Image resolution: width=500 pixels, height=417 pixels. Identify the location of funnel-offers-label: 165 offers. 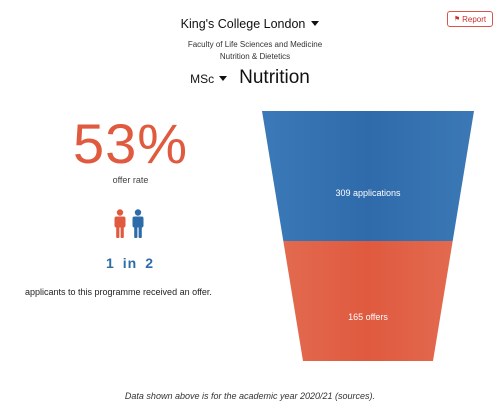
(368, 317).